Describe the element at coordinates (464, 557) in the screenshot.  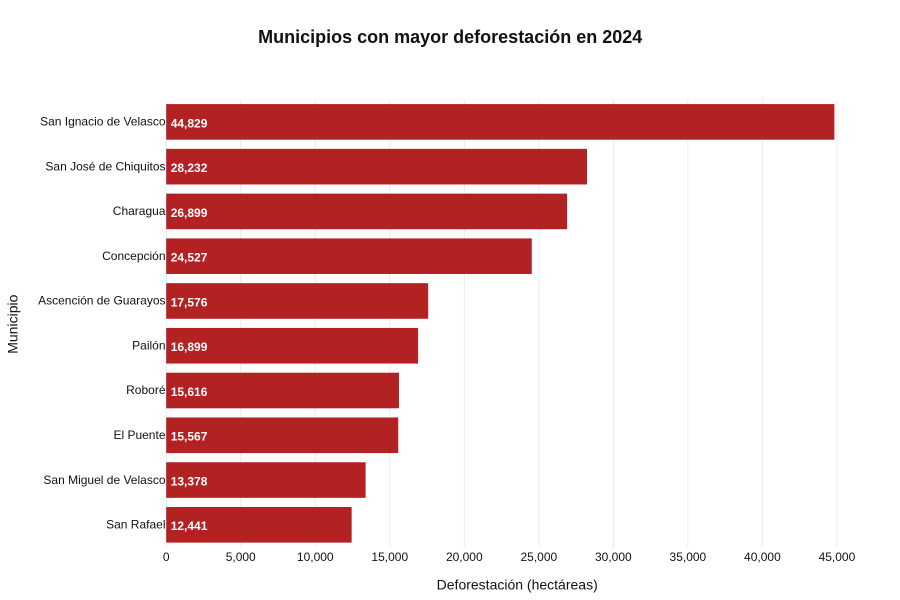
I see `svg-text: 20,000` at that location.